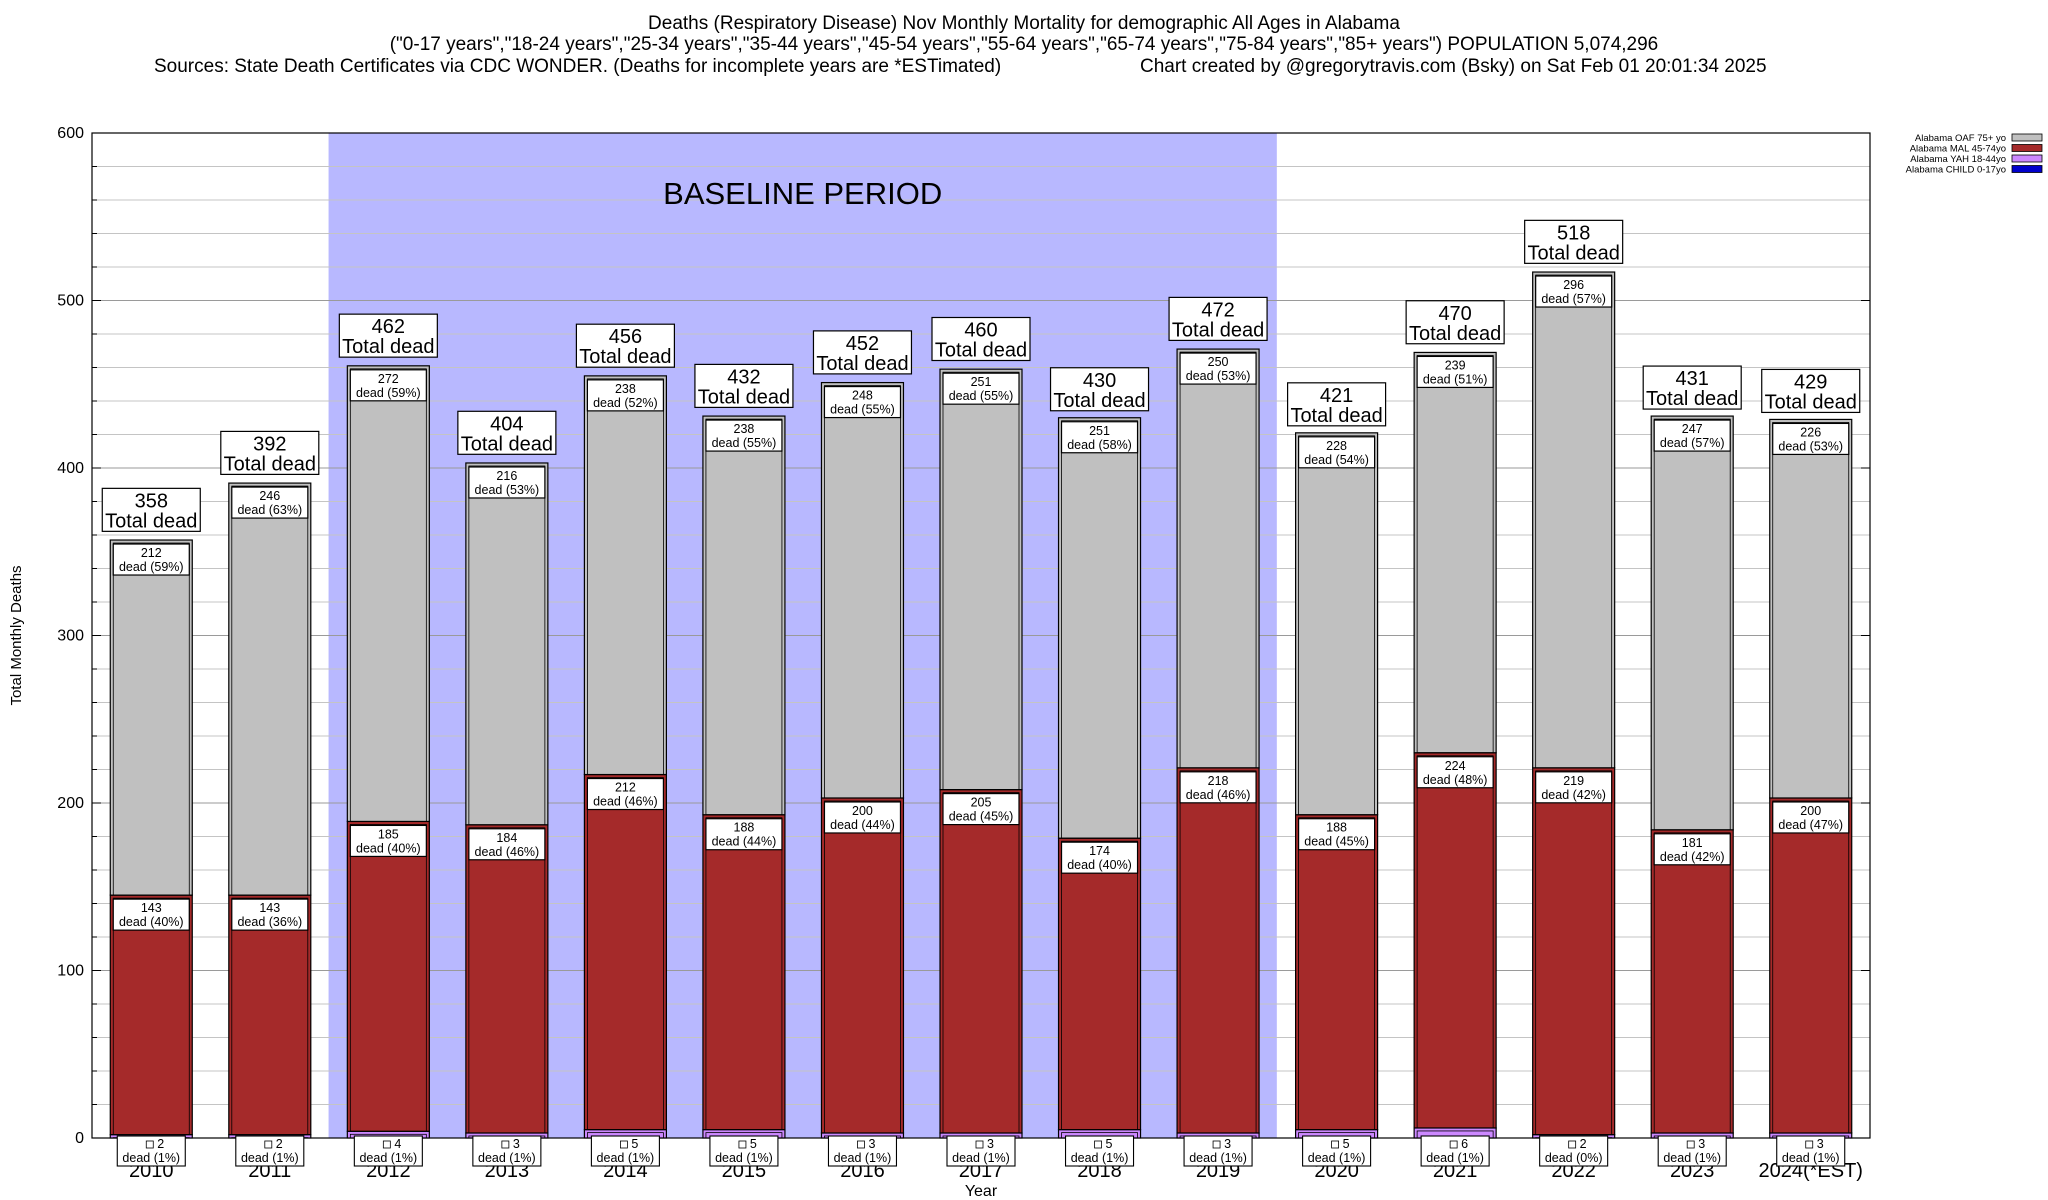 This screenshot has height=1200, width=2048. What do you see at coordinates (744, 842) in the screenshot?
I see `segment-pct-label: dead (44%)` at bounding box center [744, 842].